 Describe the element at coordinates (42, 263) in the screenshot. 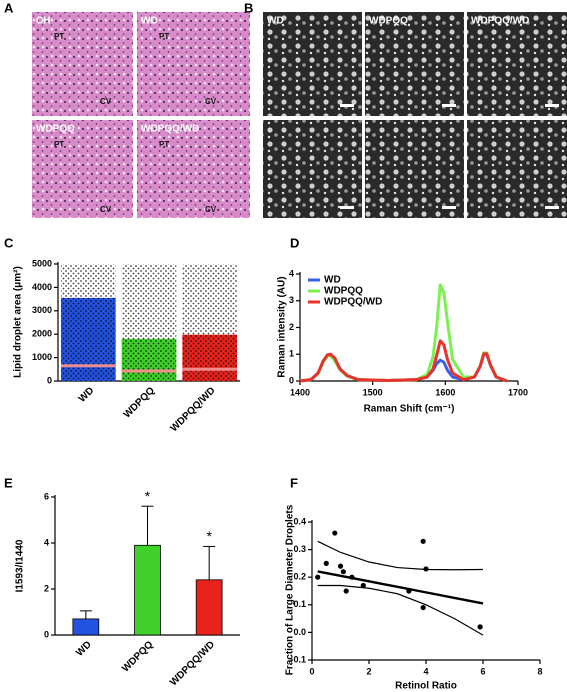

I see `y-tick-label: 5000` at that location.